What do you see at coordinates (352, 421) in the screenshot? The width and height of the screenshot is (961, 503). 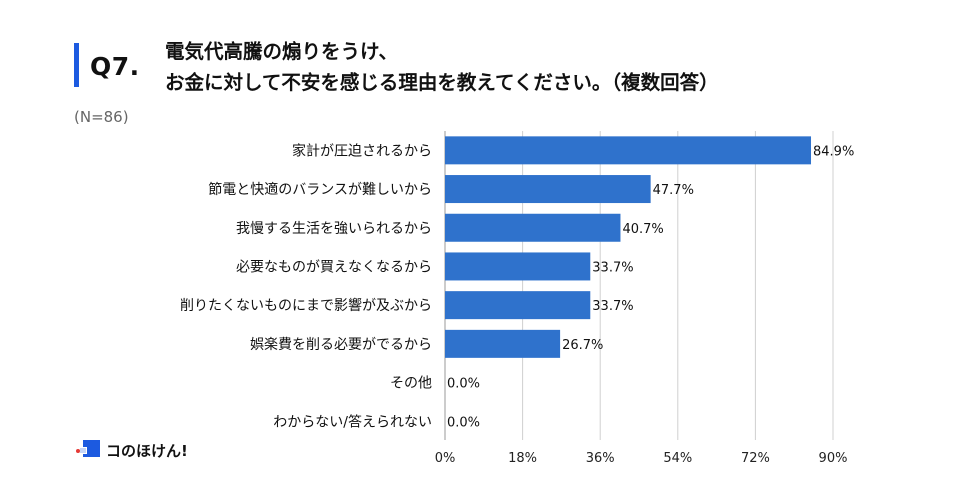 I see `category-label: わからない/答えられない` at bounding box center [352, 421].